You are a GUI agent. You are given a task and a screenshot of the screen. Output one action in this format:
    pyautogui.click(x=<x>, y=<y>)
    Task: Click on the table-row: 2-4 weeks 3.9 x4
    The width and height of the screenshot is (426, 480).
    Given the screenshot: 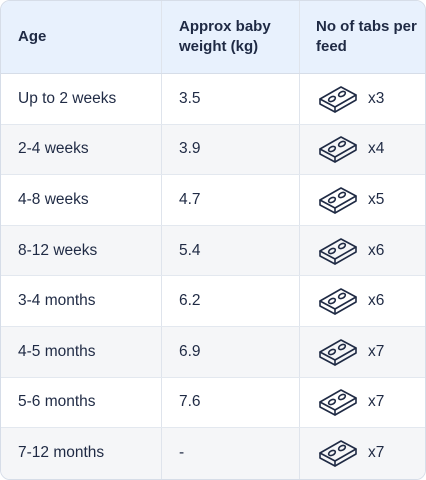 What is the action you would take?
    pyautogui.click(x=213, y=150)
    